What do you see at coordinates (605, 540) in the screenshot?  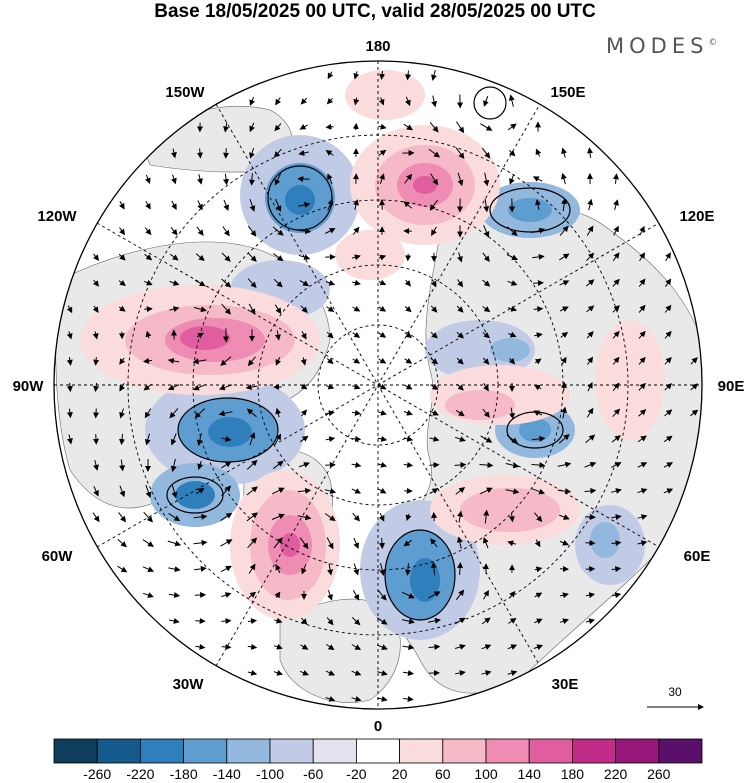 I see `anomaly-negative-8-core` at bounding box center [605, 540].